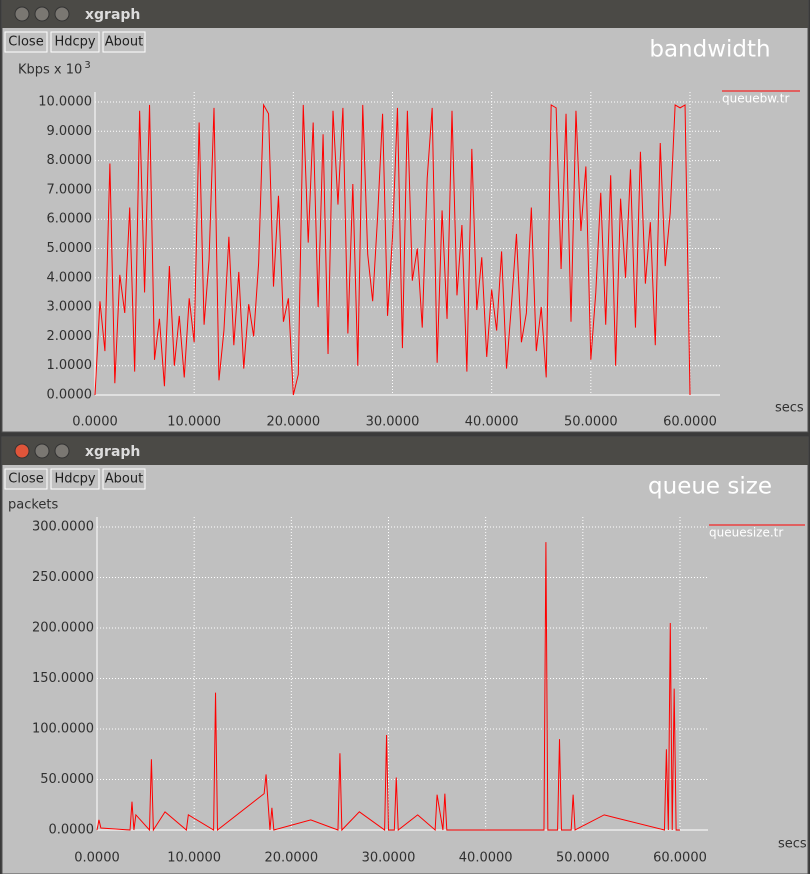 This screenshot has height=874, width=810. What do you see at coordinates (70, 219) in the screenshot?
I see `y-tick-label: 6.0000` at bounding box center [70, 219].